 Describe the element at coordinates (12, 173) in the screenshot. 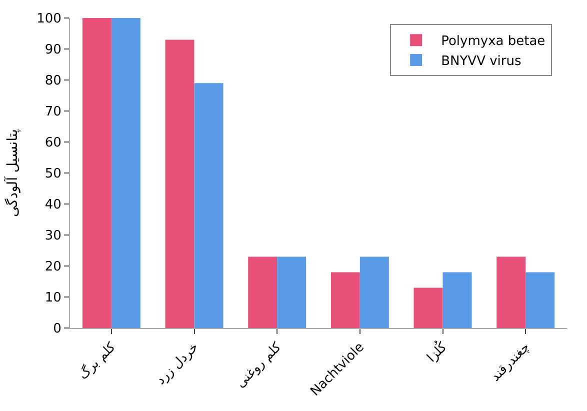

I see `y-axis-title: پتانسیل آلودگی` at that location.